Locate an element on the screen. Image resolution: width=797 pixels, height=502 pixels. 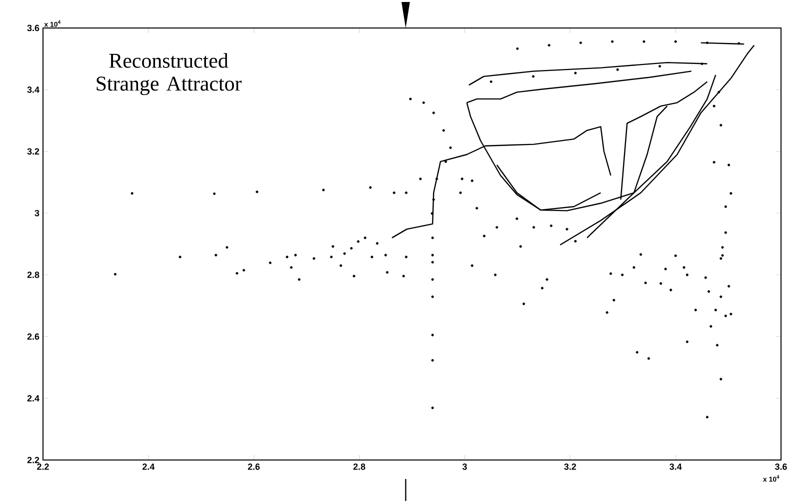
text: Reconstructed Strange Attractor is located at coordinates (169, 74).